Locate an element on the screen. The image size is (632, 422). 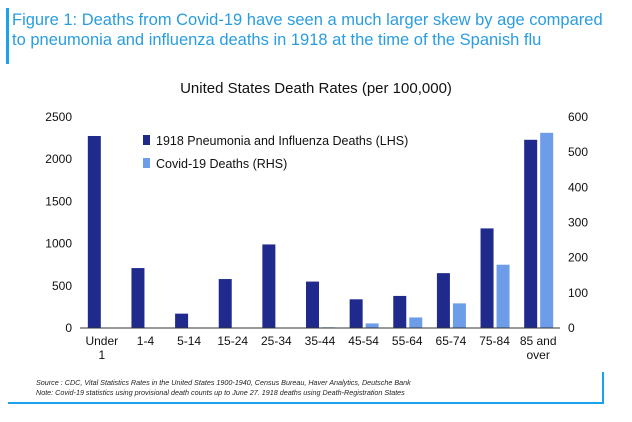
x-tick-label: 5-14 is located at coordinates (189, 341).